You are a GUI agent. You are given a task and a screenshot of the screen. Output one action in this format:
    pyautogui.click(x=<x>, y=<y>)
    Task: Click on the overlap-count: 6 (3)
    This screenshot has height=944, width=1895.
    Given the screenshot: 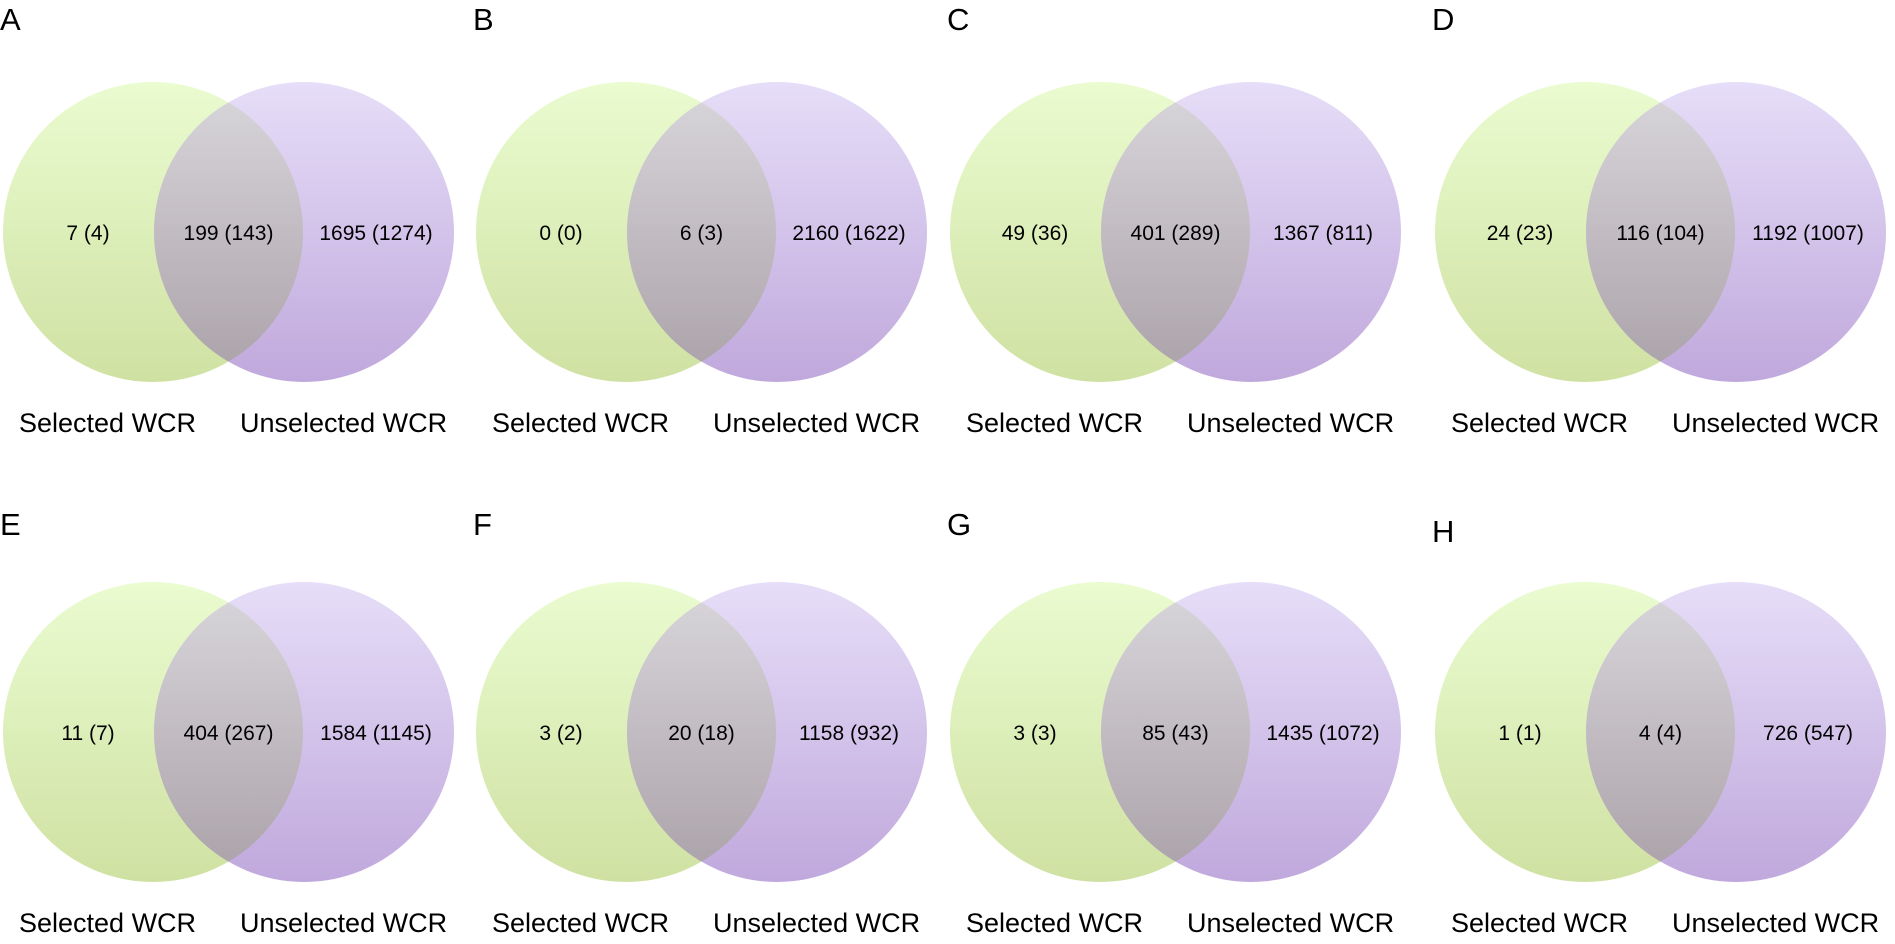 What is the action you would take?
    pyautogui.click(x=701, y=233)
    